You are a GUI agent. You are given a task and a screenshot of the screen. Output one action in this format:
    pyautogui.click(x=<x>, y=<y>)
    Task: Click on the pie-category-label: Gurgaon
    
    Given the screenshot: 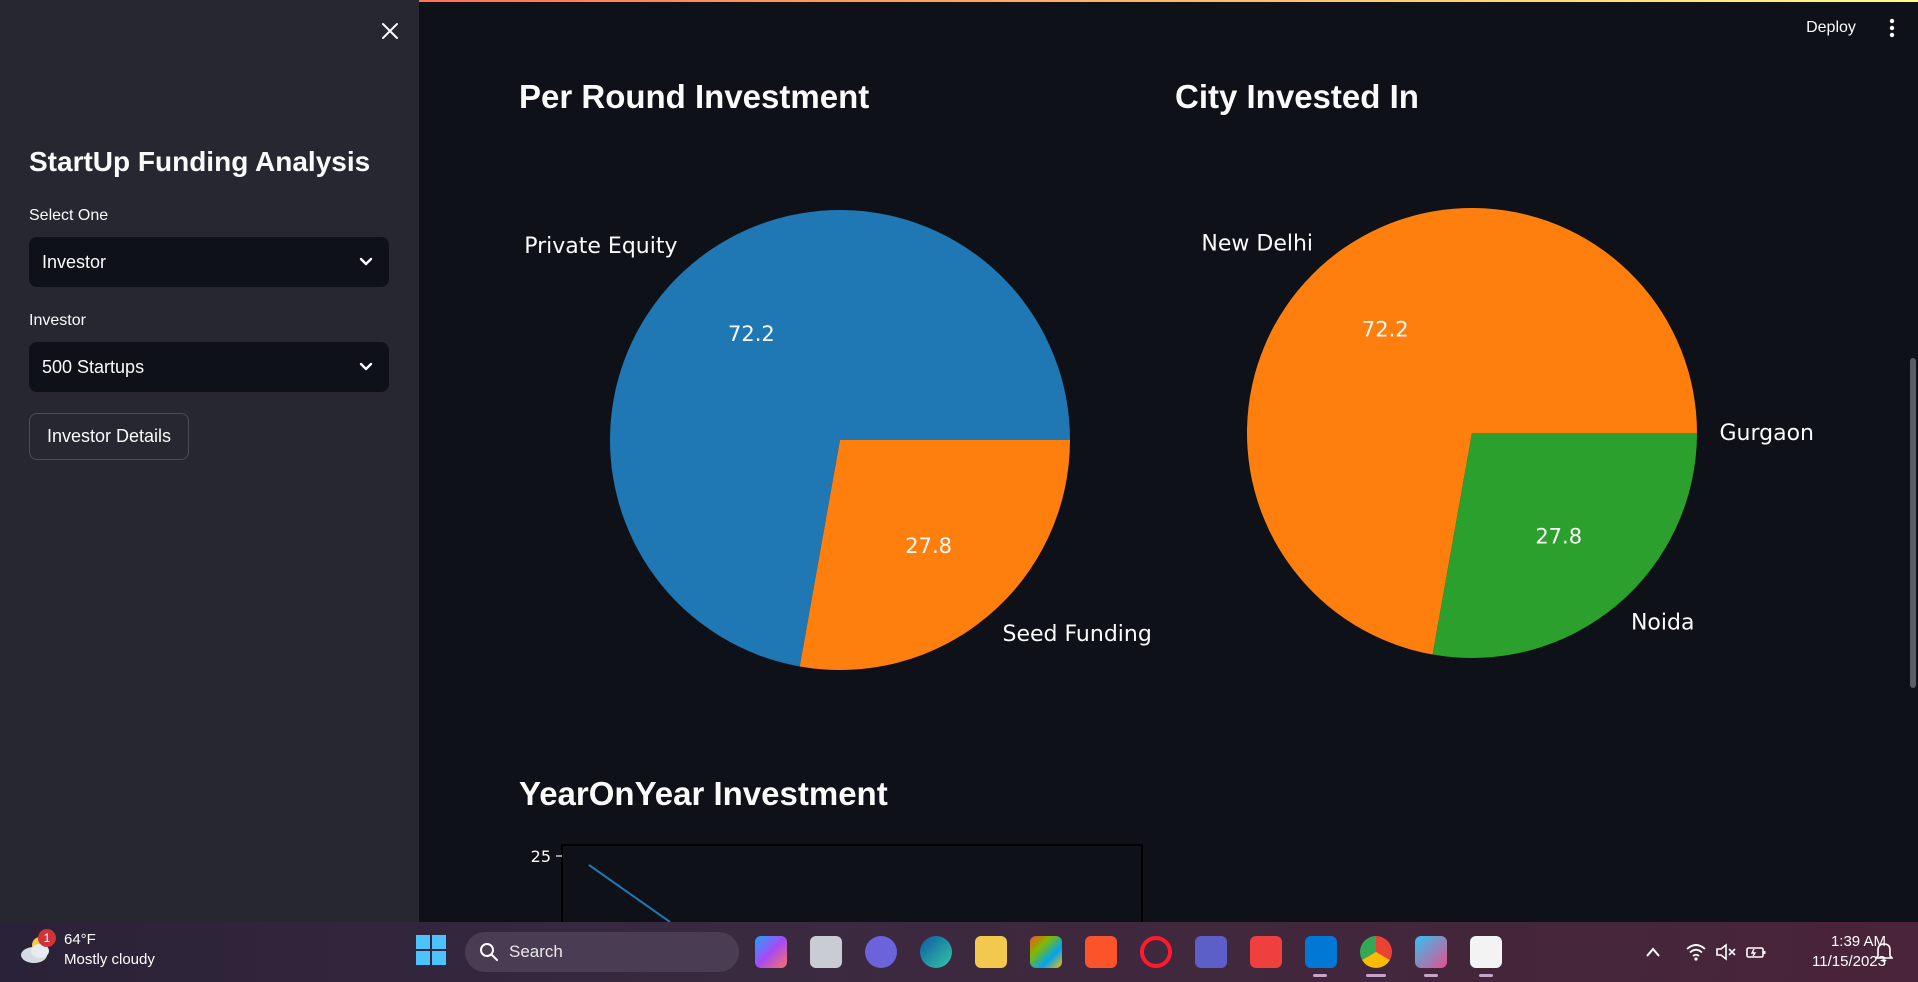 What is the action you would take?
    pyautogui.click(x=1767, y=433)
    